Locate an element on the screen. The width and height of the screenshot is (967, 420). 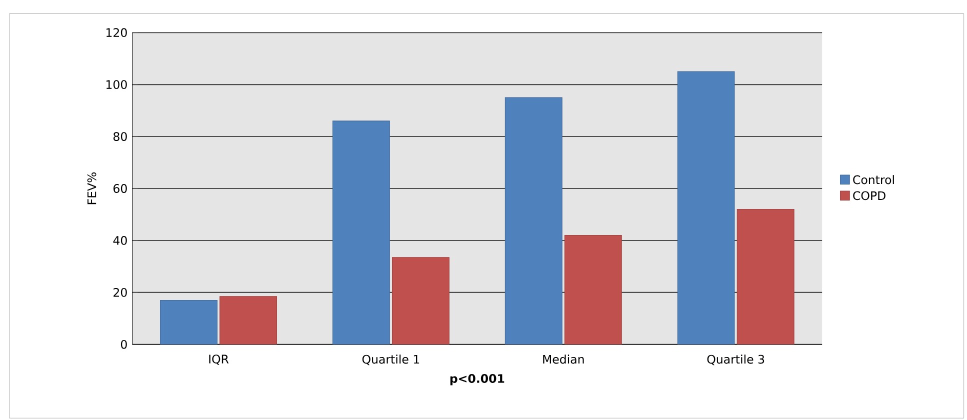
x-tick-label: IQR is located at coordinates (219, 359).